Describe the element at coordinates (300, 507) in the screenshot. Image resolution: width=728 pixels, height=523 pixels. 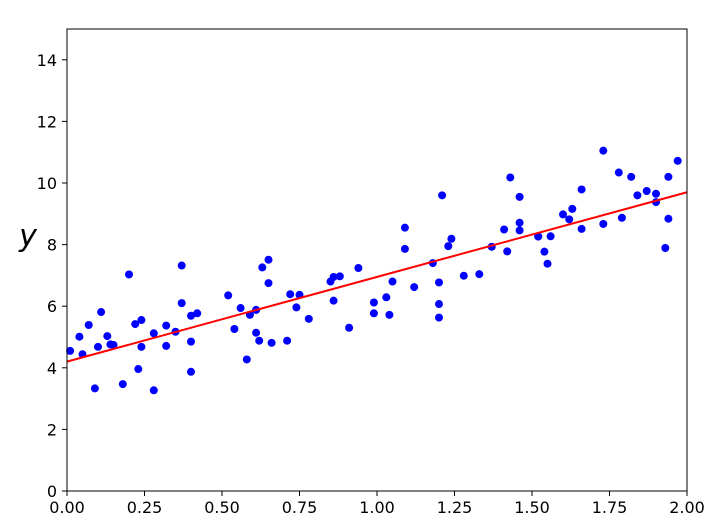
I see `x-tick-label: 0.75` at that location.